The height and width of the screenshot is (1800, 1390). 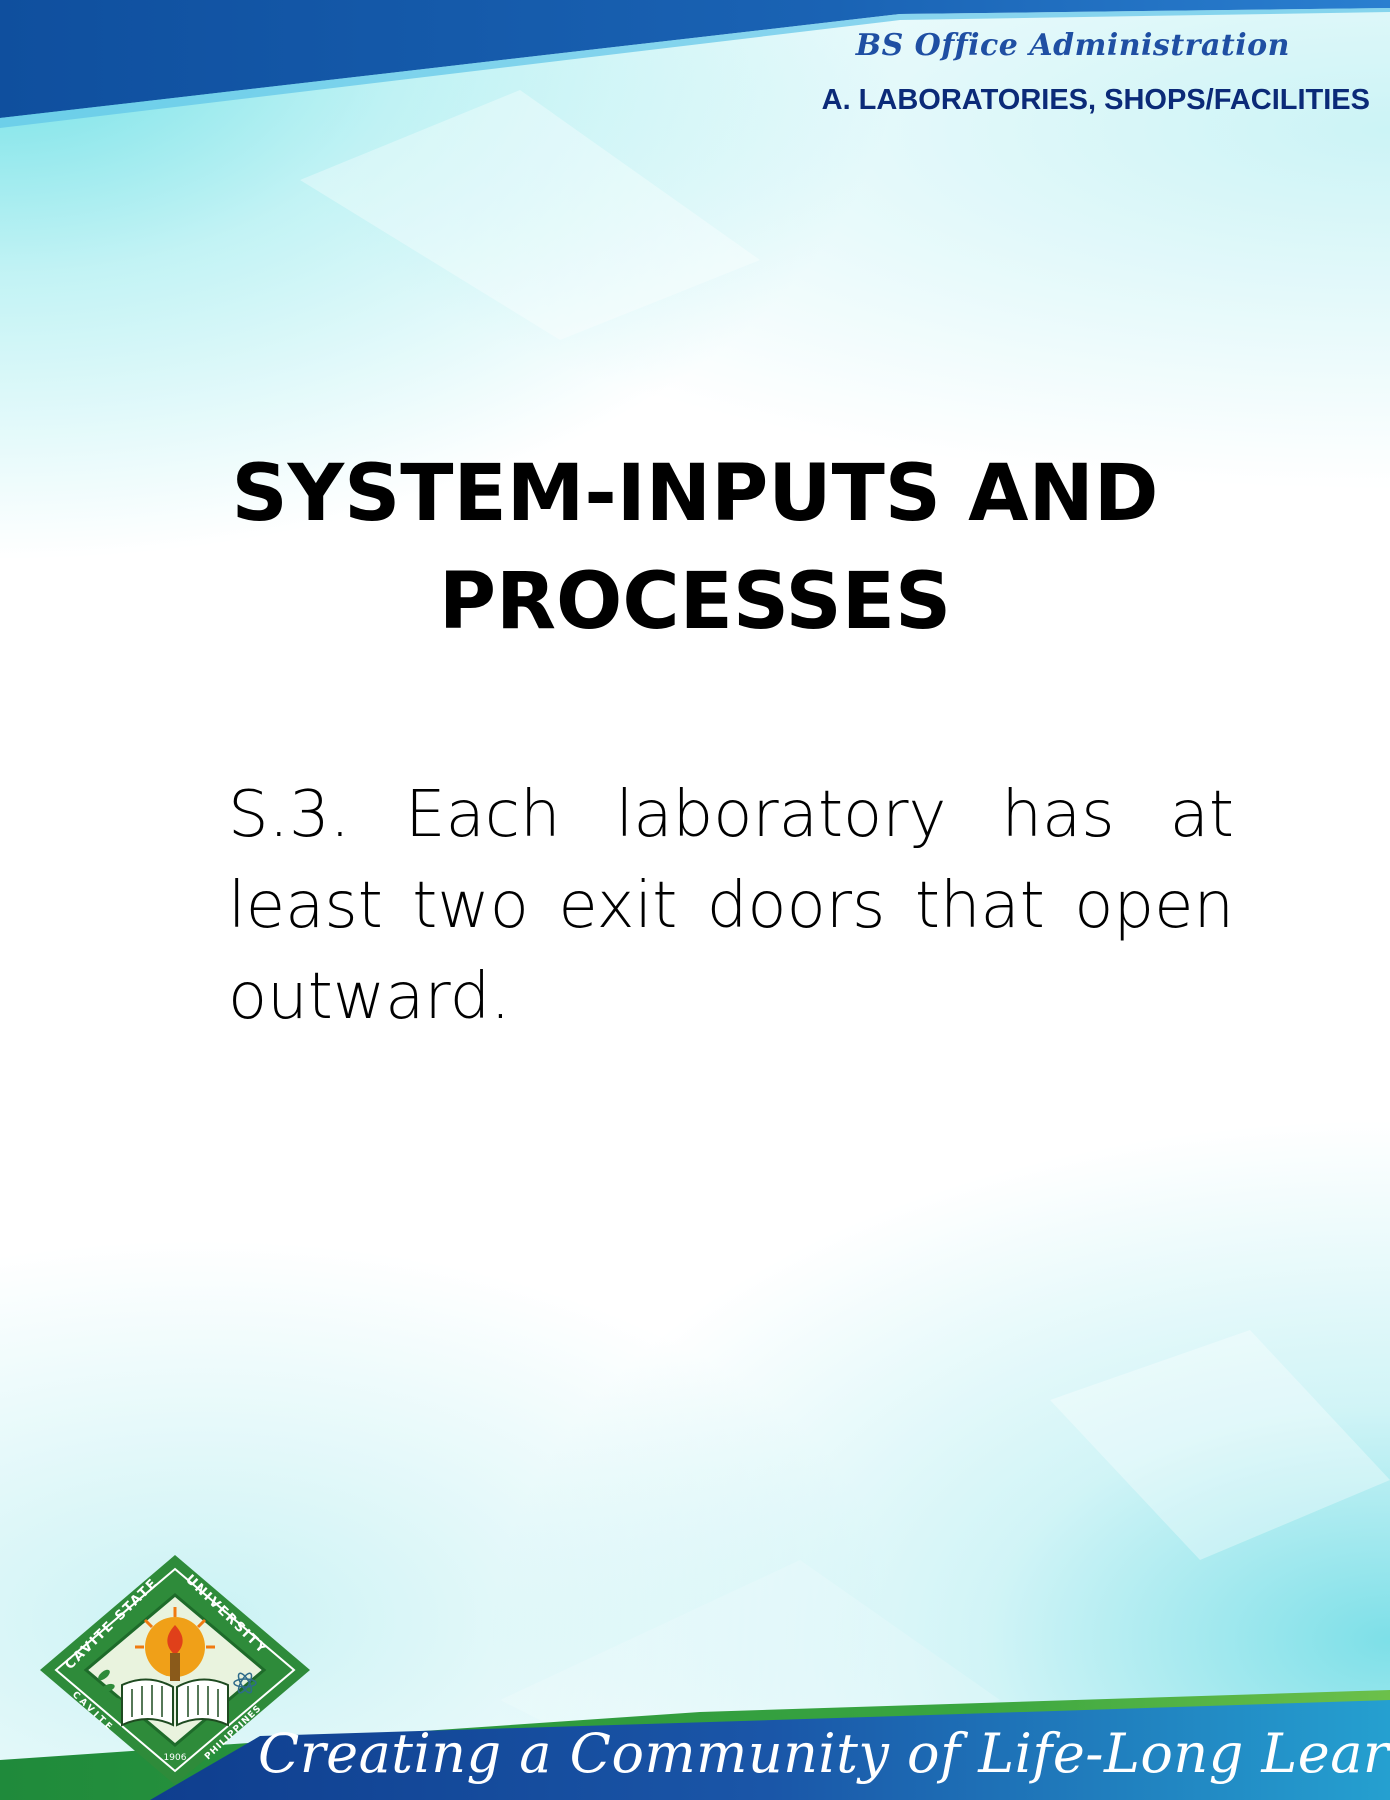 I want to click on atom-icon, so click(x=245, y=1683).